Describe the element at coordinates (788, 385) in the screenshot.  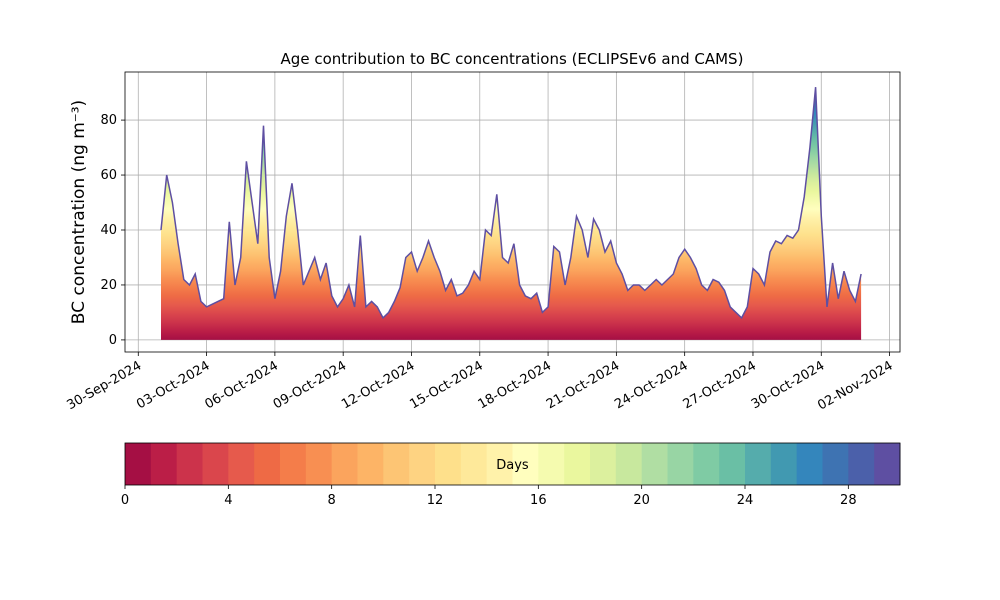
I see `x-tick-label: 30-Oct-2024` at that location.